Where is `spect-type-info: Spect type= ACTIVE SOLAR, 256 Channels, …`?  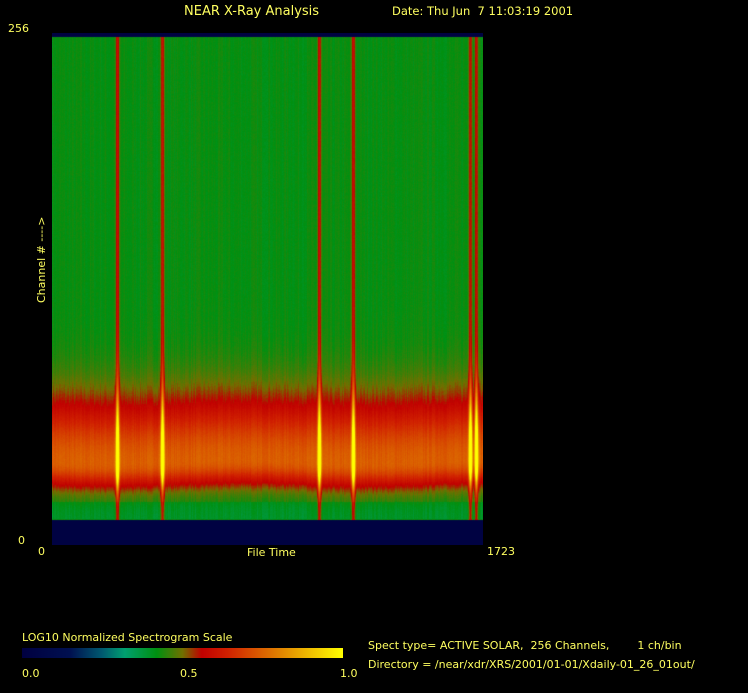 spect-type-info: Spect type= ACTIVE SOLAR, 256 Channels, … is located at coordinates (525, 645).